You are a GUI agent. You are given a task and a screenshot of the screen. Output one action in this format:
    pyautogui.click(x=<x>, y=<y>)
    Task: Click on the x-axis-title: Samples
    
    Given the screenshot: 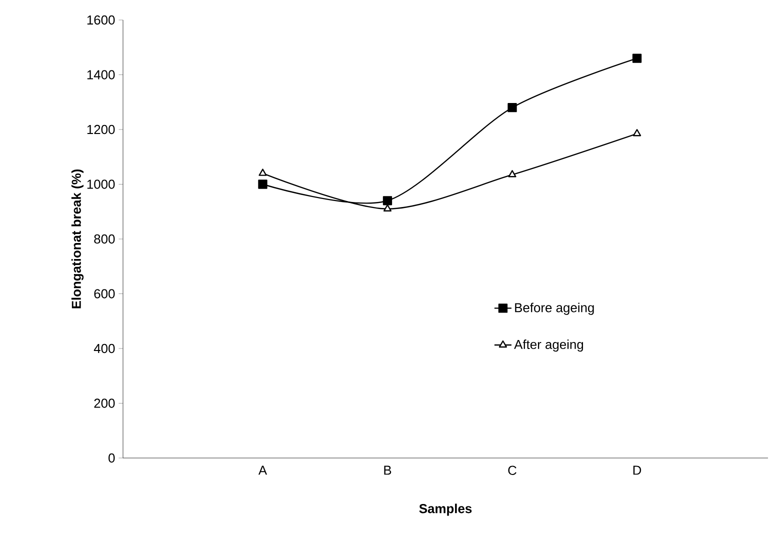 What is the action you would take?
    pyautogui.click(x=445, y=510)
    